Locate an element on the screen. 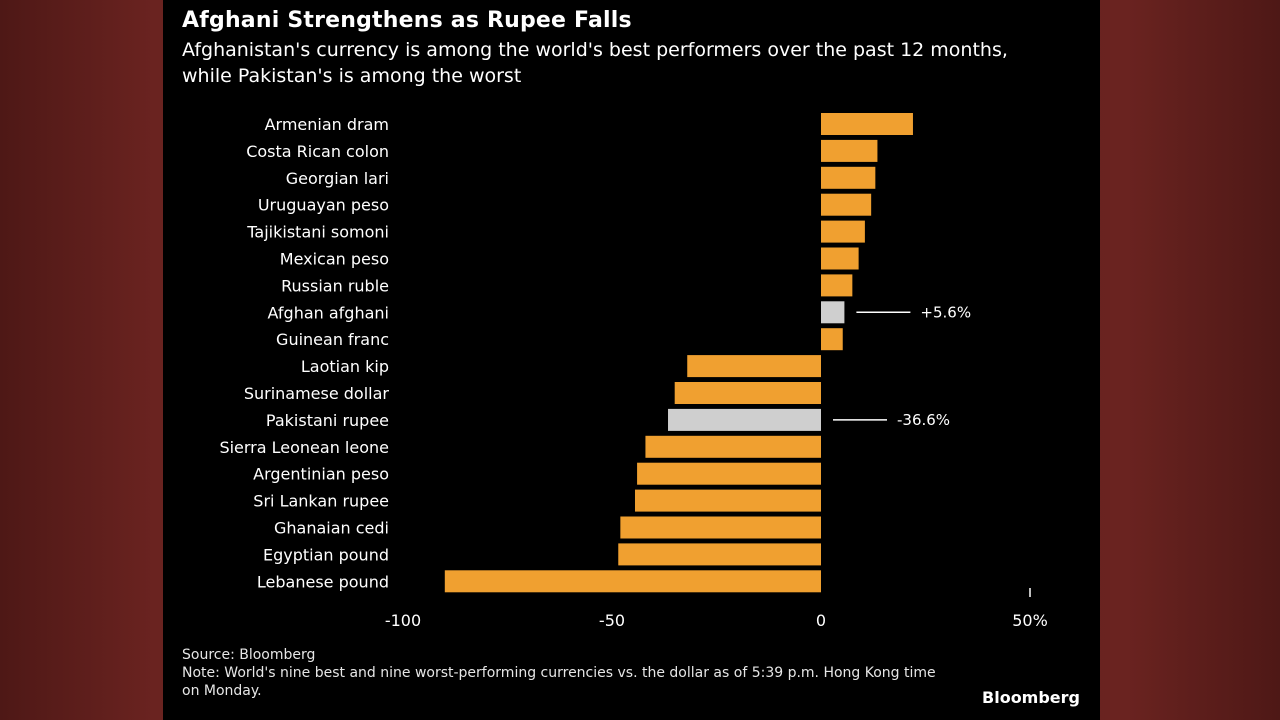  data-label: -36.6% is located at coordinates (923, 420).